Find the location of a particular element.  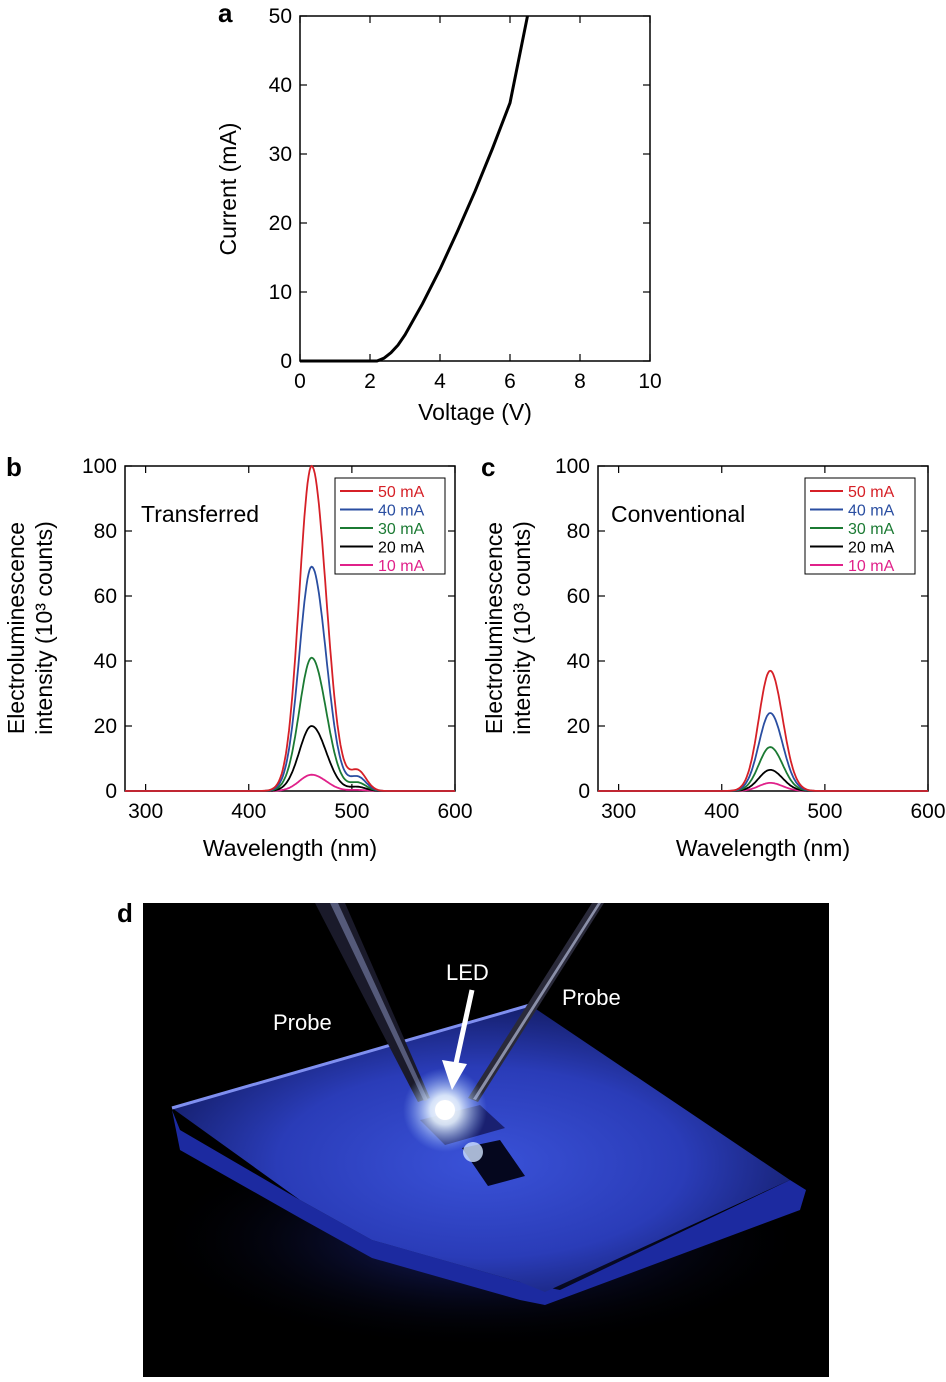

plot-frame-a is located at coordinates (475, 188).